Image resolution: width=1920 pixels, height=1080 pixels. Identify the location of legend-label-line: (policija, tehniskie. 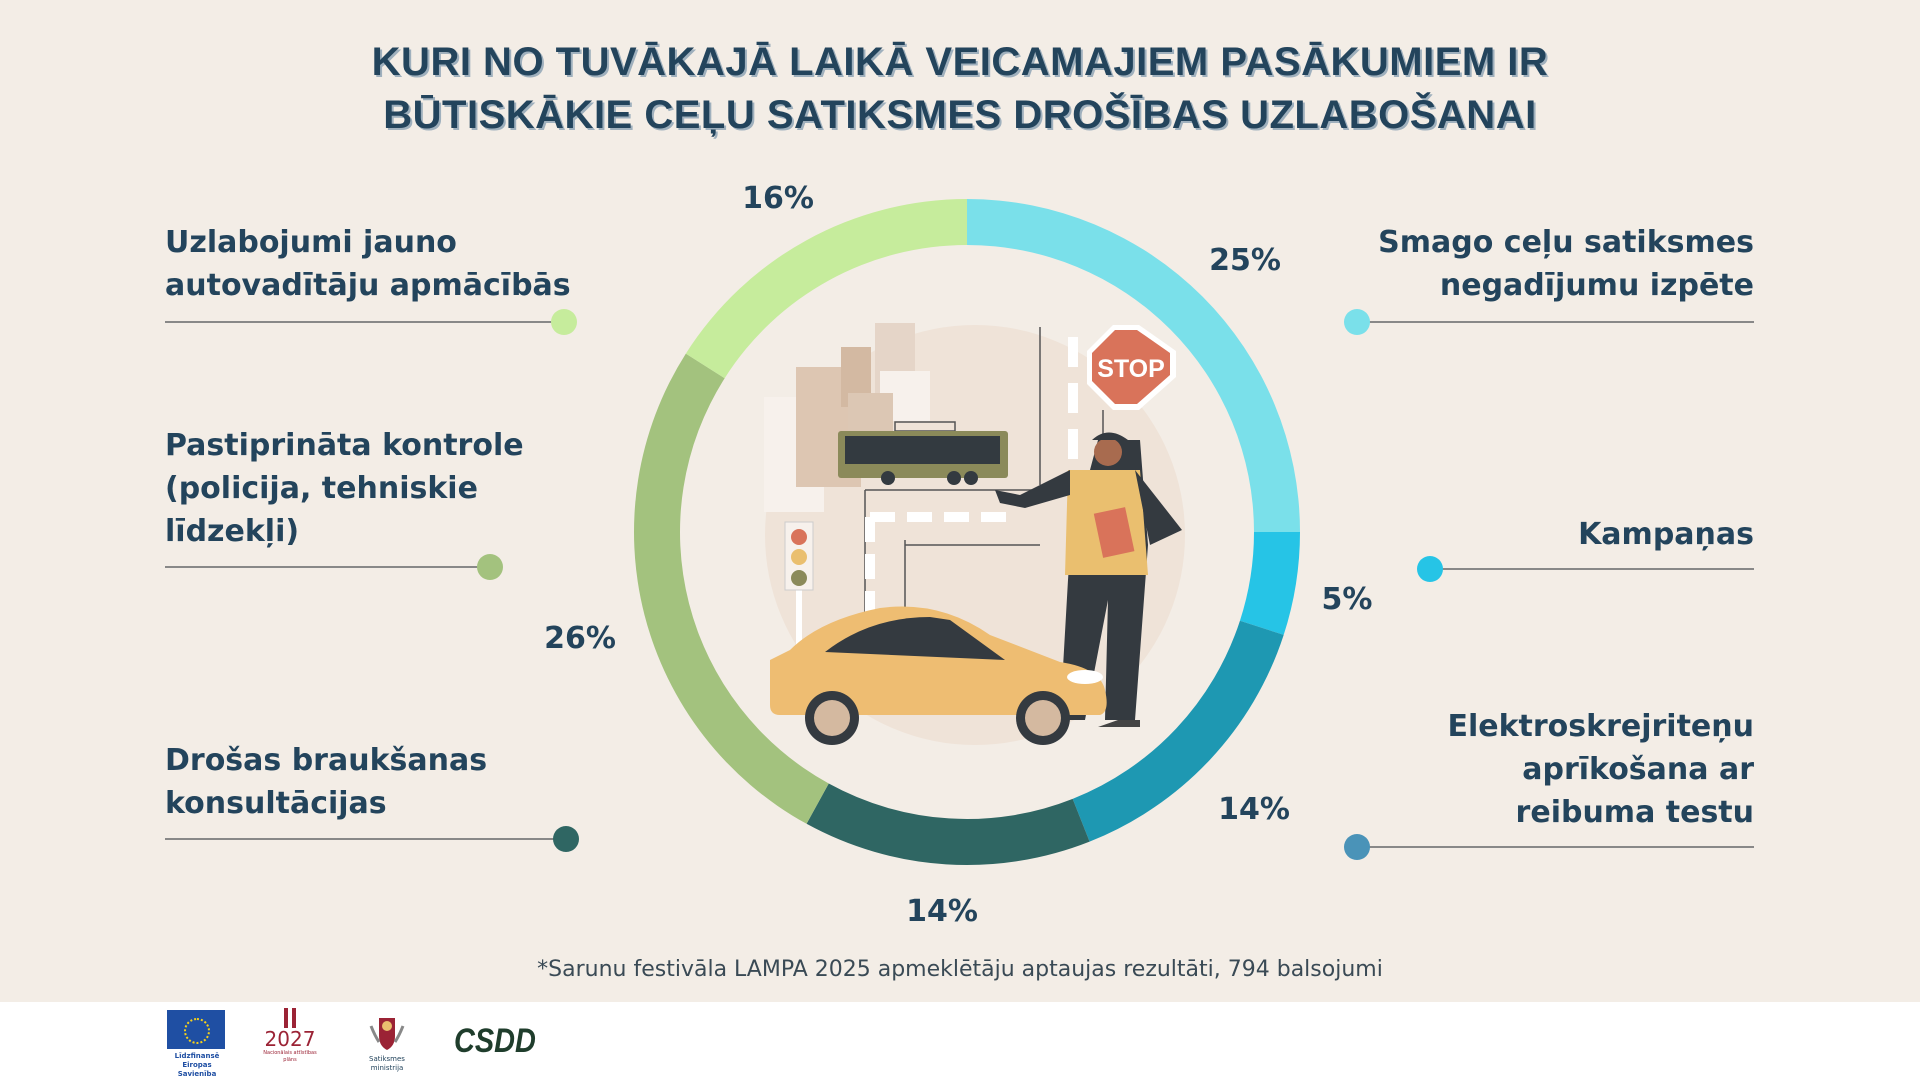
(321, 488).